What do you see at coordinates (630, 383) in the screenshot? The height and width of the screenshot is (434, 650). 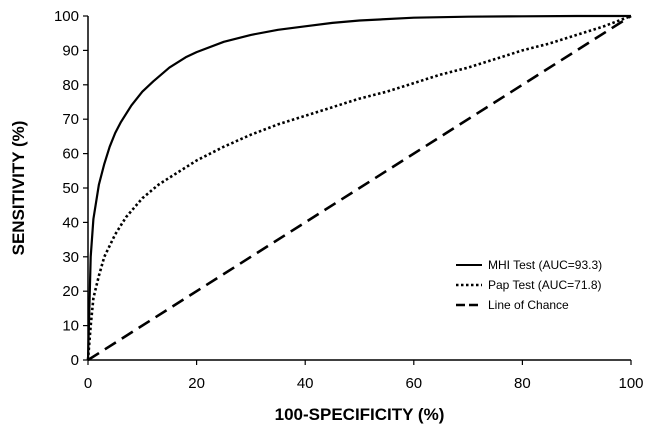 I see `x-tick-label: 100` at bounding box center [630, 383].